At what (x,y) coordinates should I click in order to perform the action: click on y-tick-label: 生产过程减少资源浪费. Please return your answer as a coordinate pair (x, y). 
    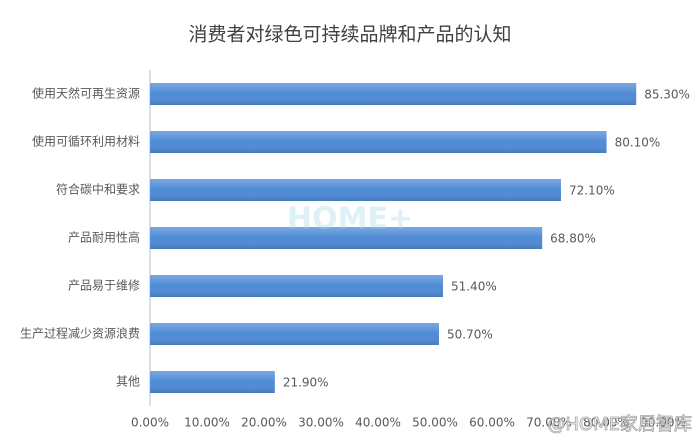
    Looking at the image, I should click on (80, 333).